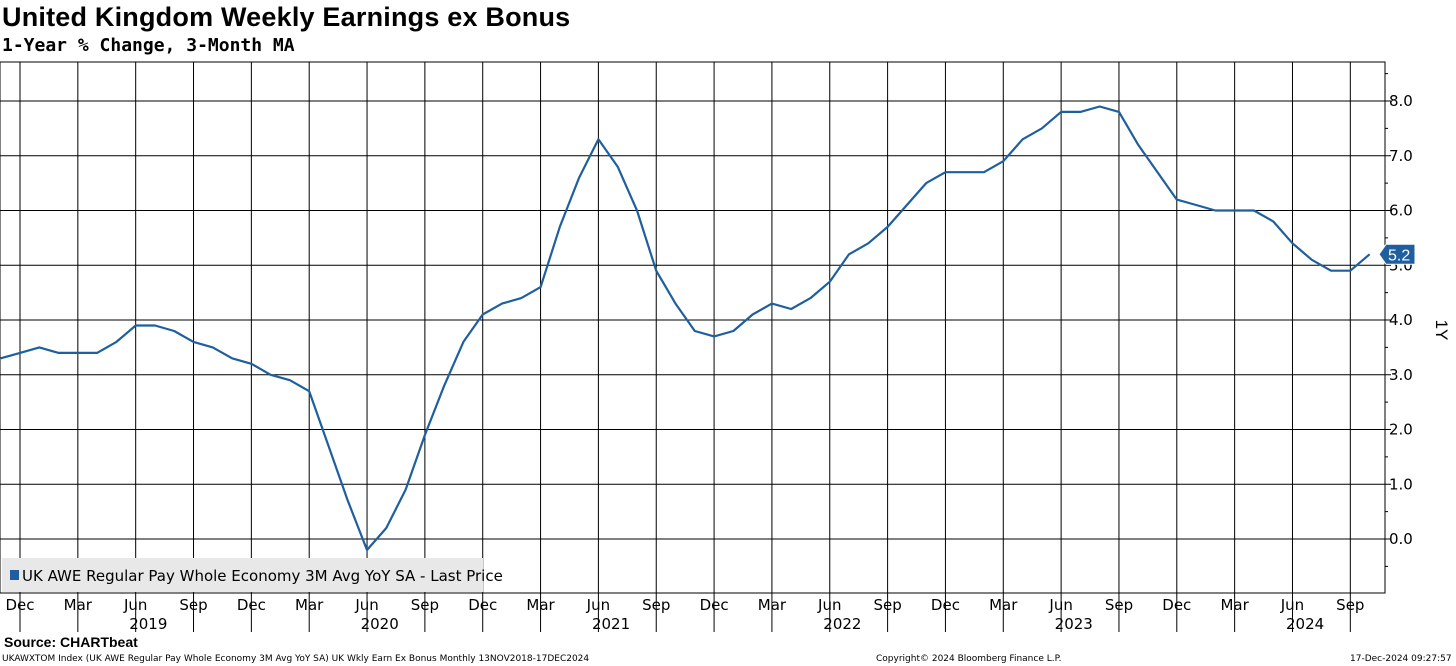  Describe the element at coordinates (969, 659) in the screenshot. I see `copyright: Copyright© 2024 Bloomberg Finance L.P.` at that location.